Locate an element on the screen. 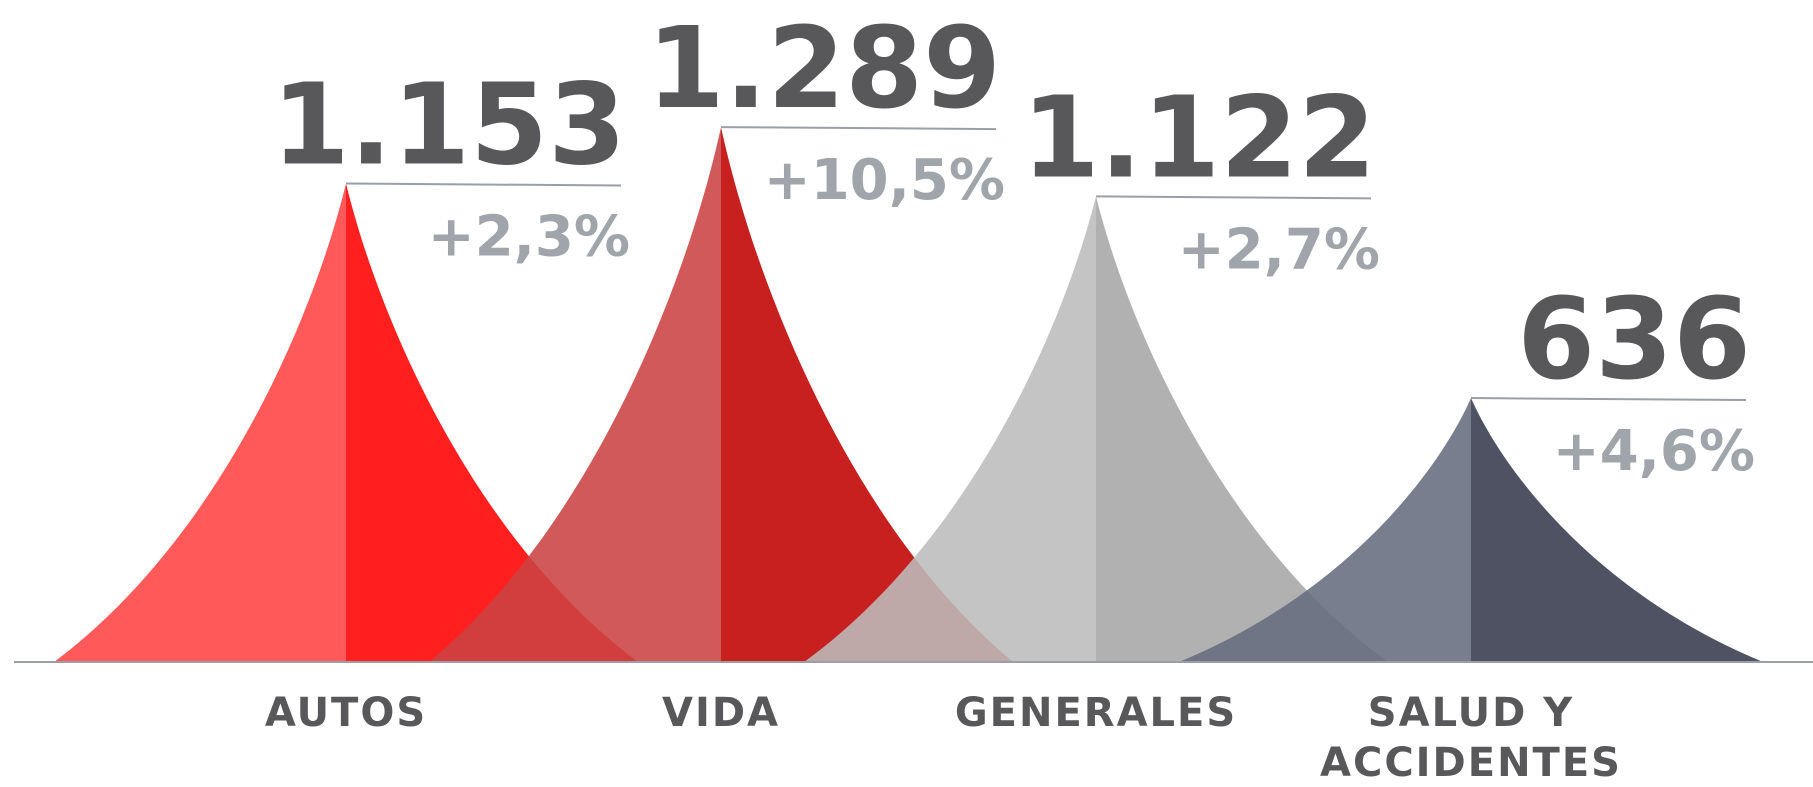  category-label: VIDA is located at coordinates (721, 713).